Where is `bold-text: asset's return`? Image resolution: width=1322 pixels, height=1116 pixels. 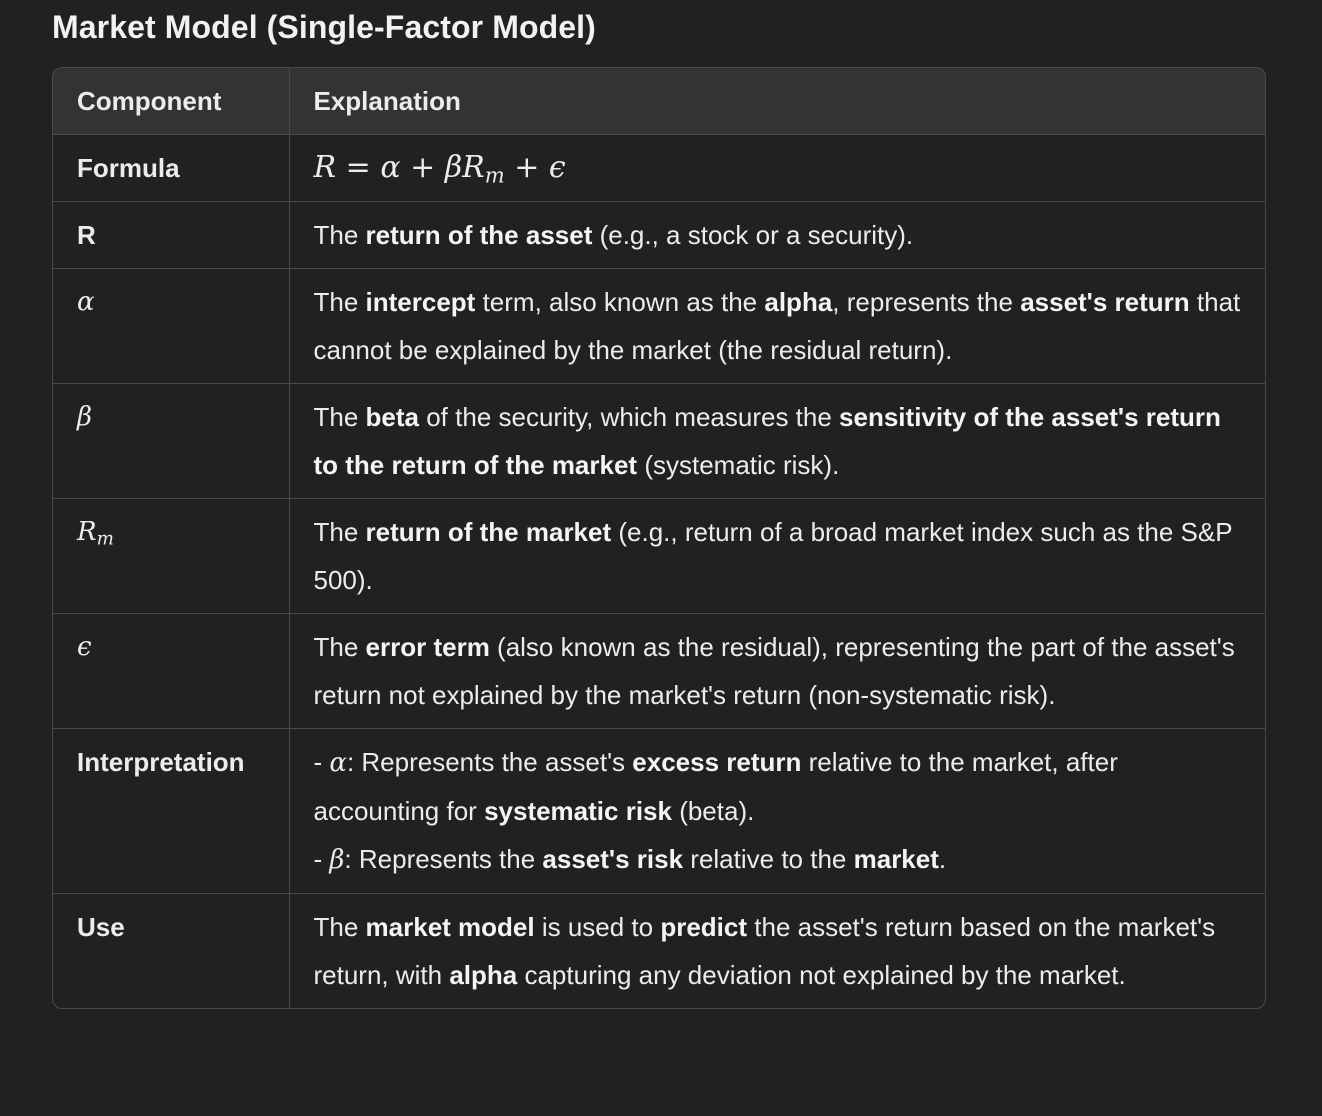 bold-text: asset's return is located at coordinates (1105, 302).